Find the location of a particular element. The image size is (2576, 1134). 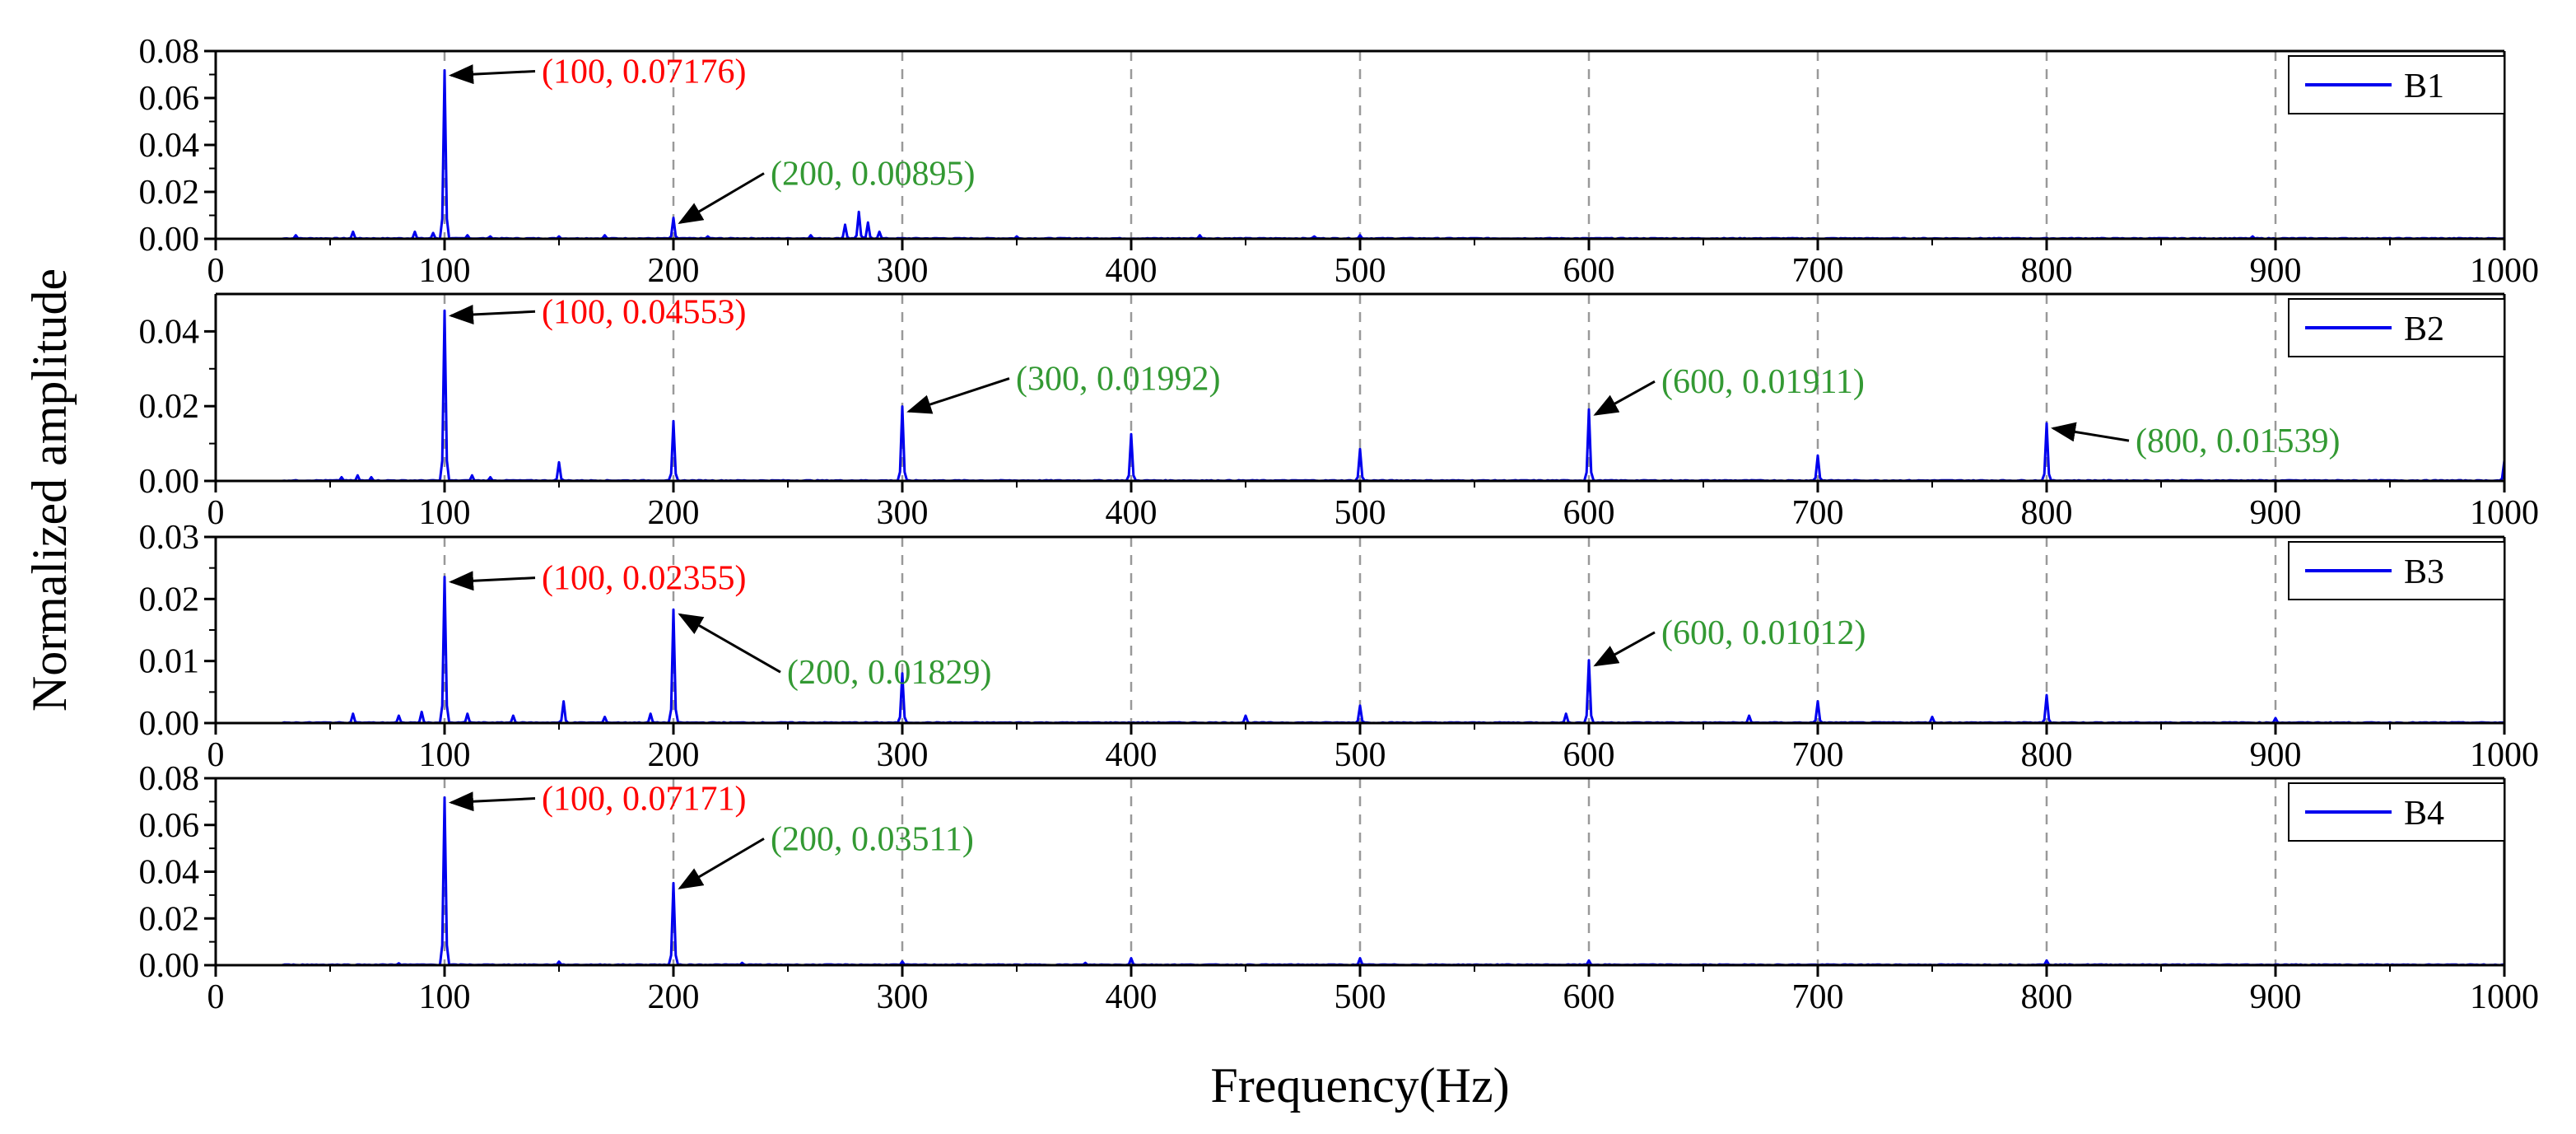

y-tick-label: 0.01 is located at coordinates (169, 662).